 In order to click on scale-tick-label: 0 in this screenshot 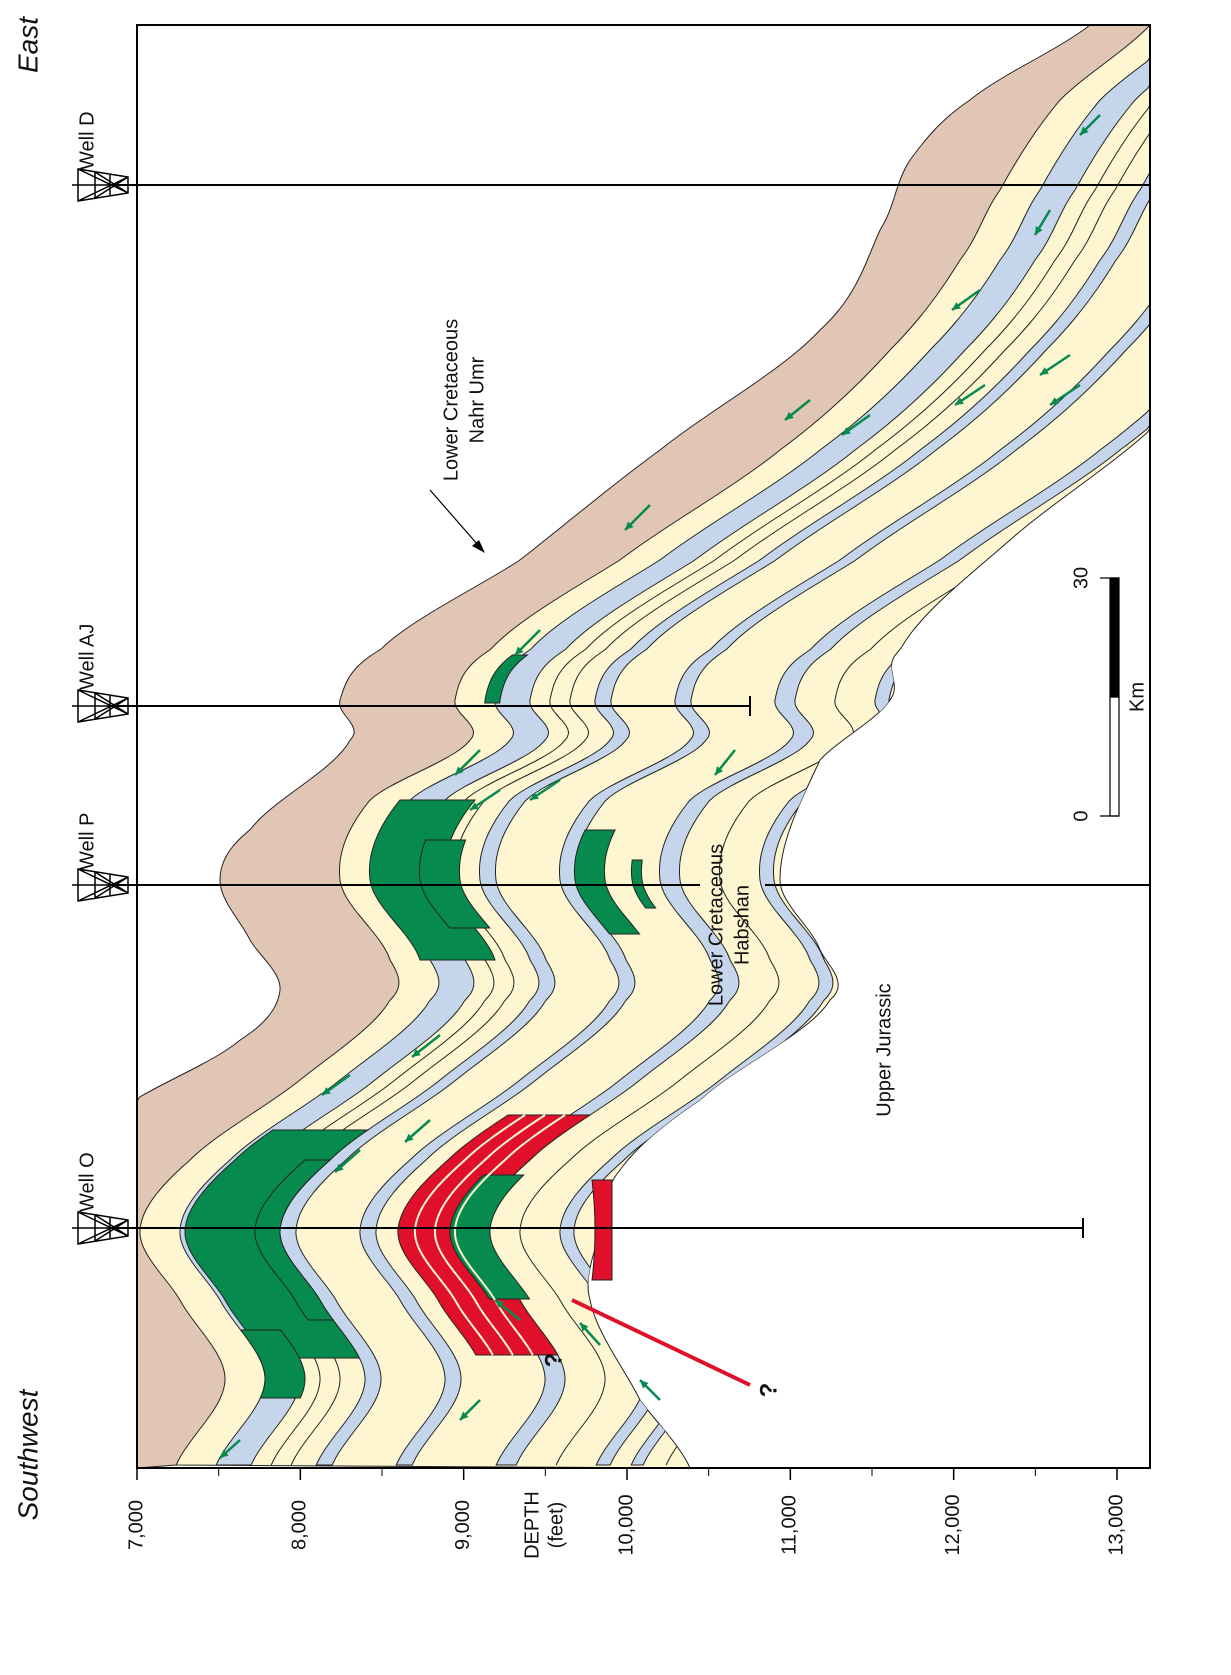, I will do `click(1081, 815)`.